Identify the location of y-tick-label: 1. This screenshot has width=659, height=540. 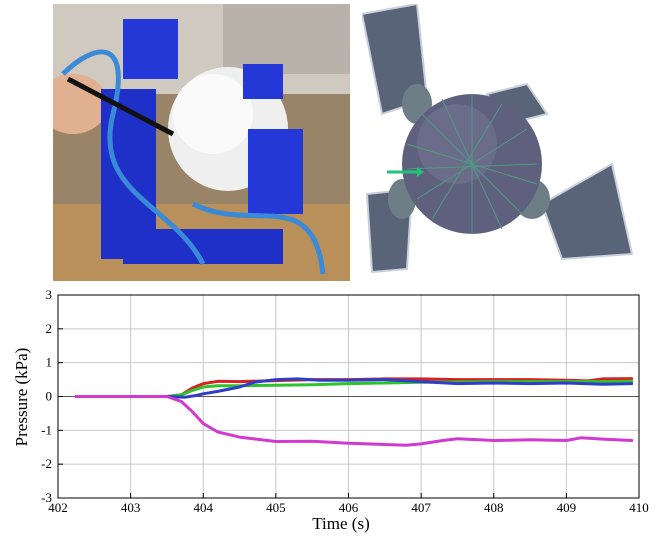
(49, 362).